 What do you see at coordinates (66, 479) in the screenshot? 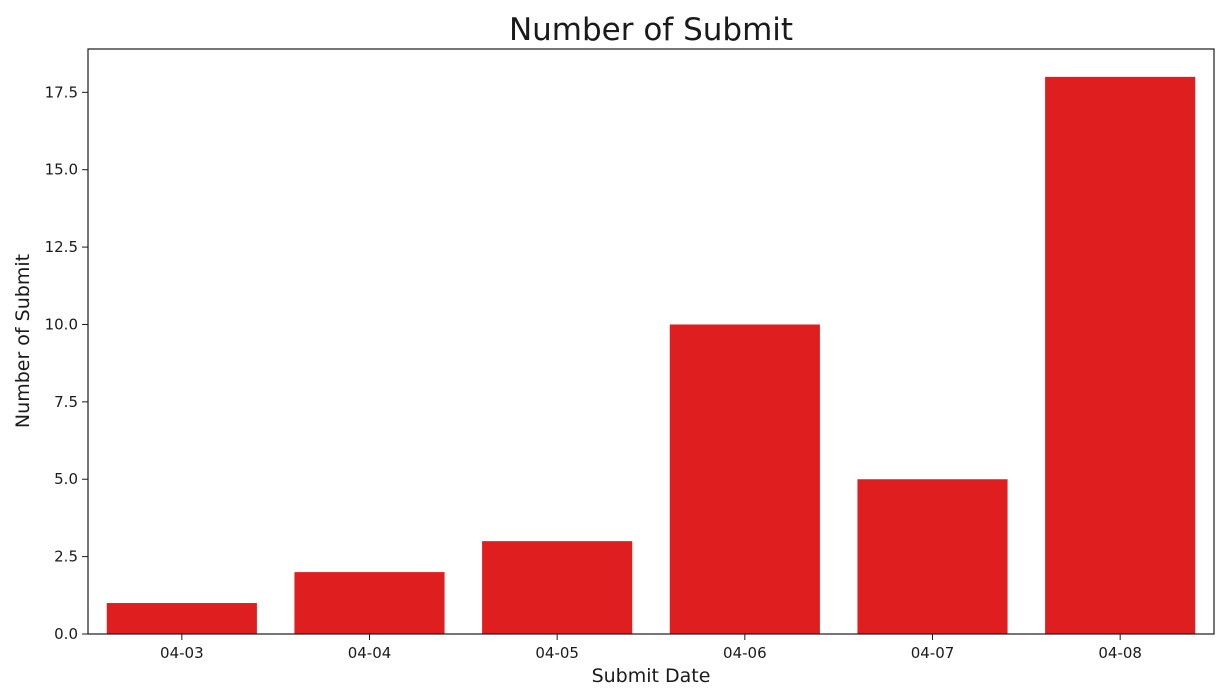
I see `y-tick-label-5.0: 5.0` at bounding box center [66, 479].